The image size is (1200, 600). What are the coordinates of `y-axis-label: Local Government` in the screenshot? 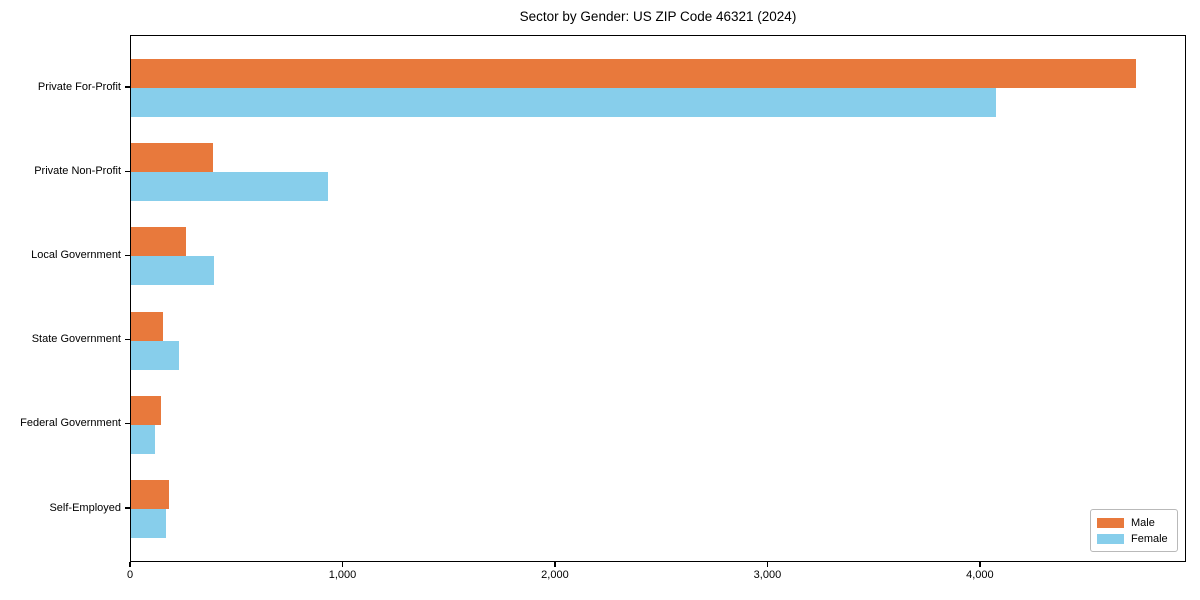 It's located at (76, 254).